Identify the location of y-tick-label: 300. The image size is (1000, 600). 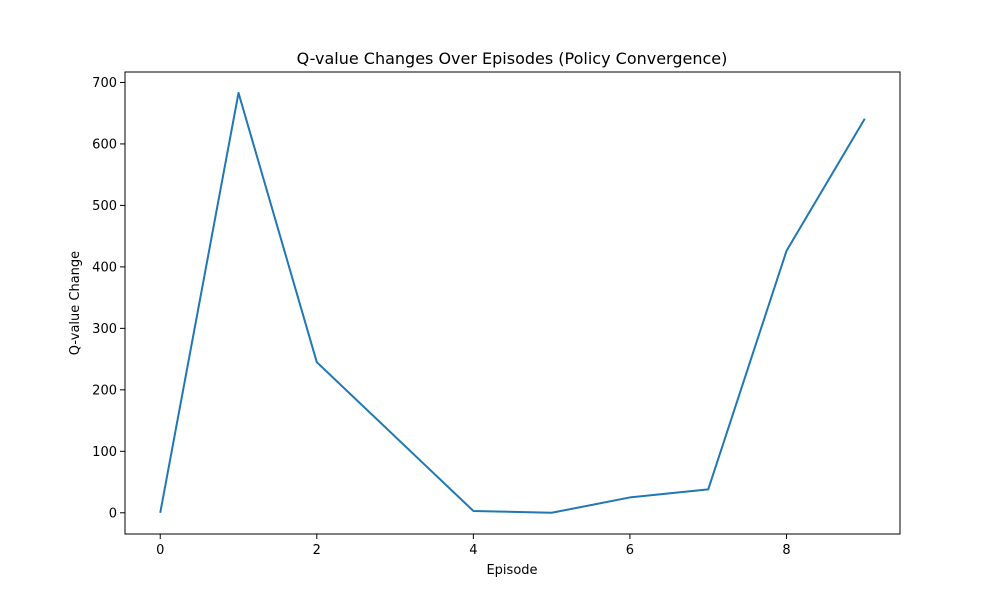
(104, 329).